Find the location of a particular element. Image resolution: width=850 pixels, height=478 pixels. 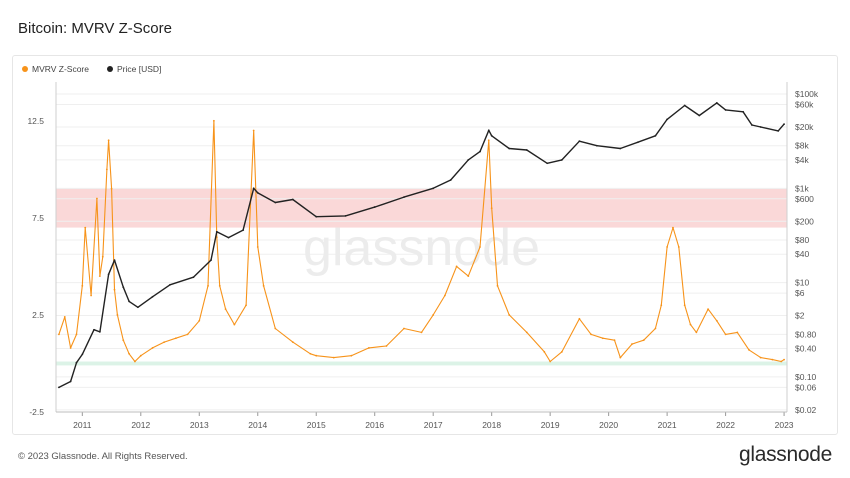

legend-item-price: Price [USD] is located at coordinates (134, 69).